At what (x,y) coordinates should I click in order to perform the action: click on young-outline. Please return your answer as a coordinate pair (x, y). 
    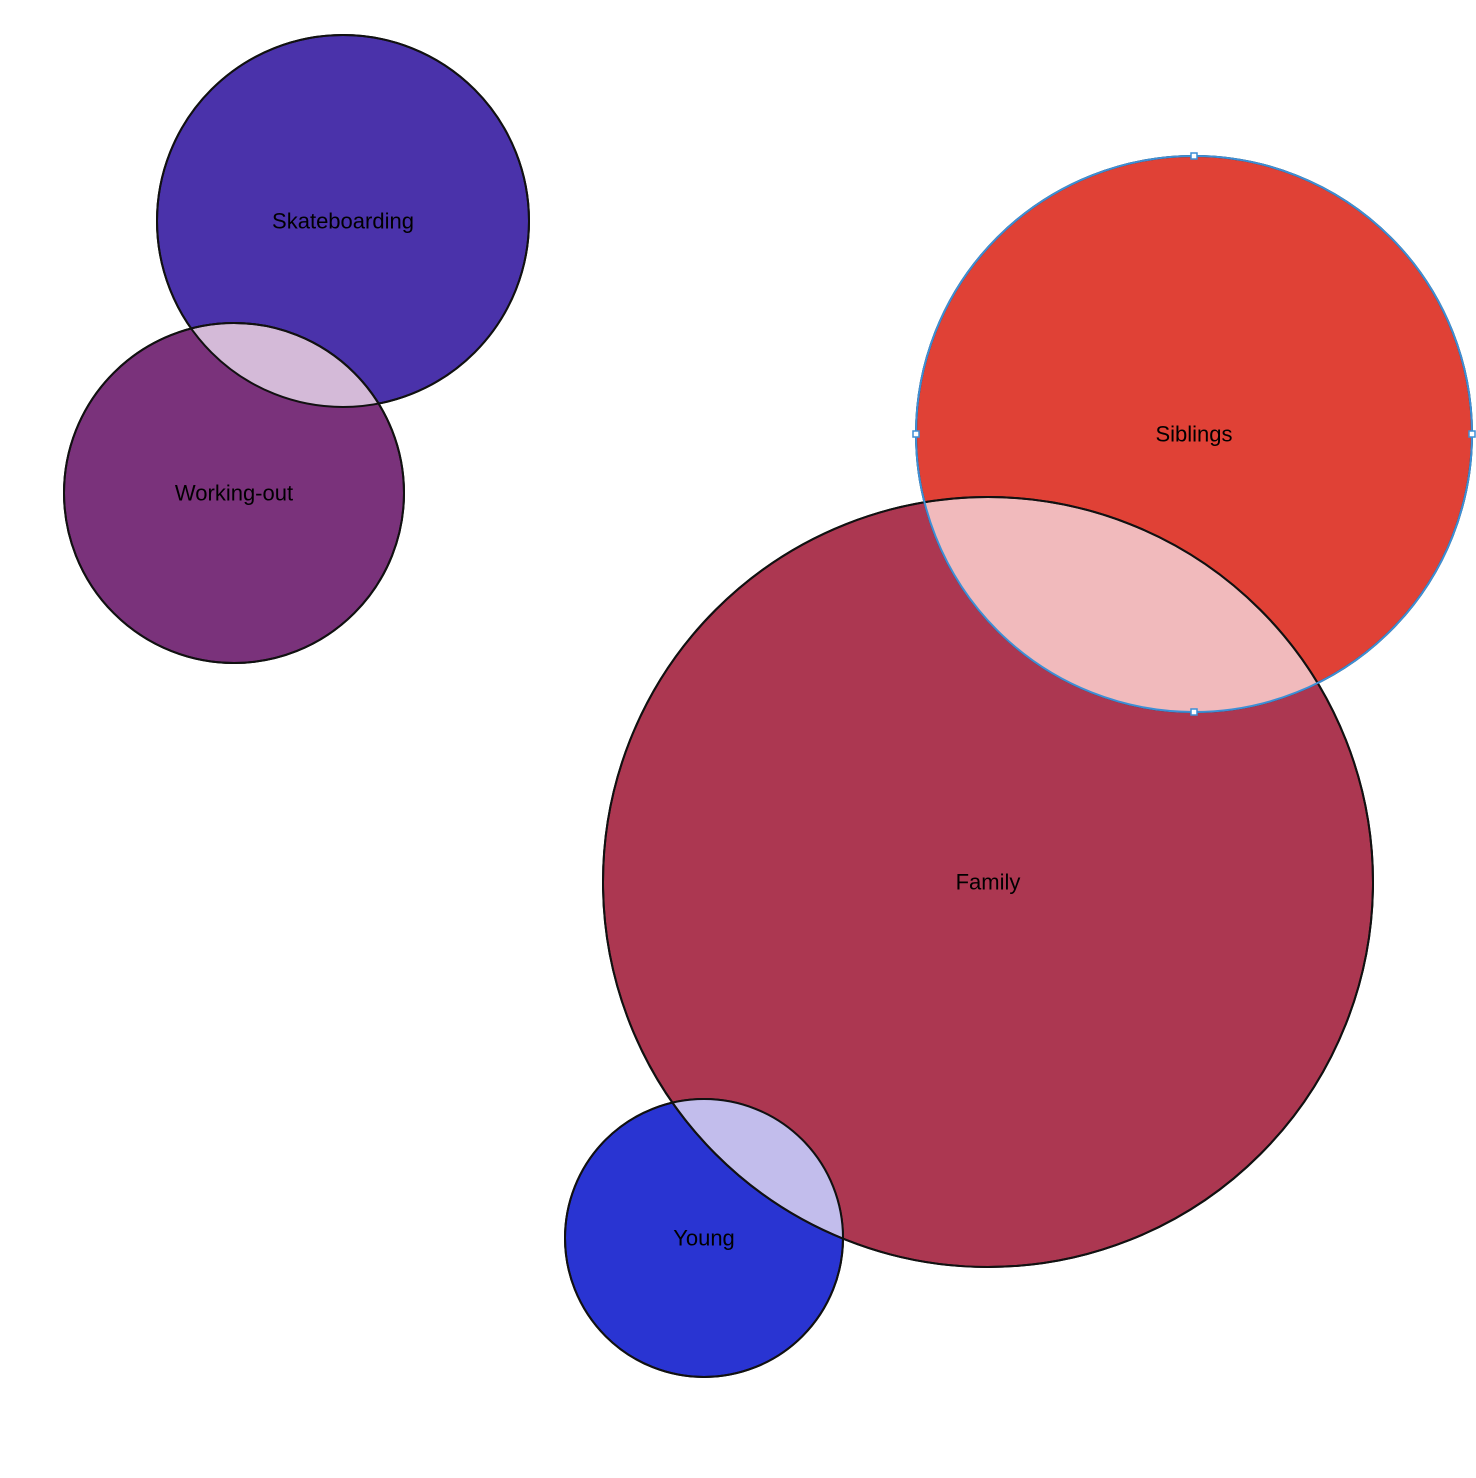
    Looking at the image, I should click on (704, 1238).